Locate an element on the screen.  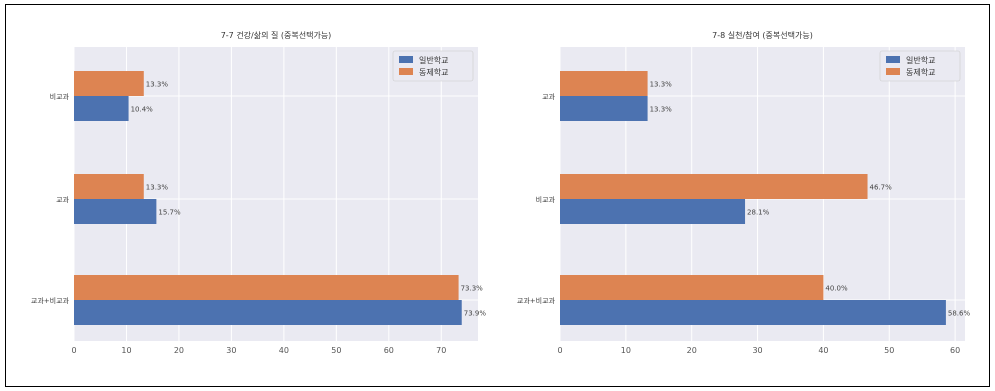
chart-title: 7-8 실천/참여 (중복선택가능) is located at coordinates (762, 35).